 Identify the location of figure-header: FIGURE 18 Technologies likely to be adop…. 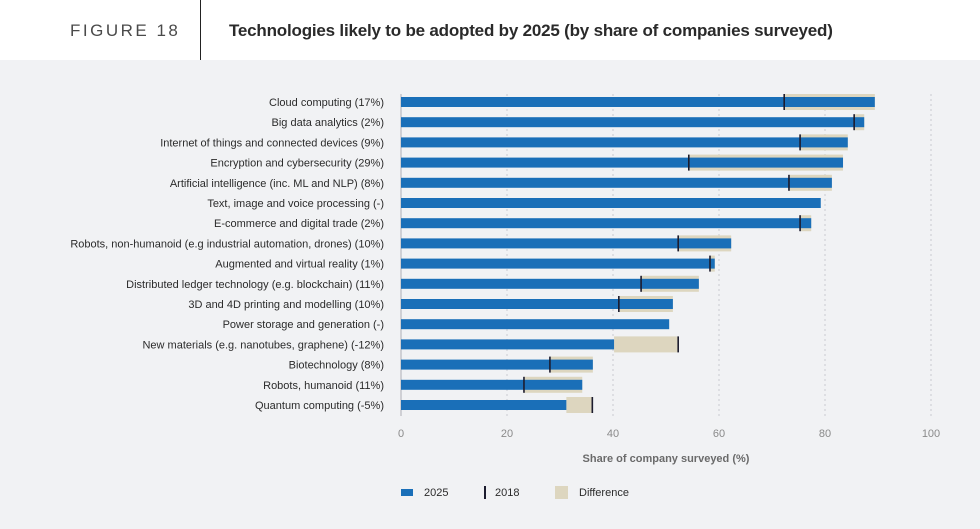
(490, 30).